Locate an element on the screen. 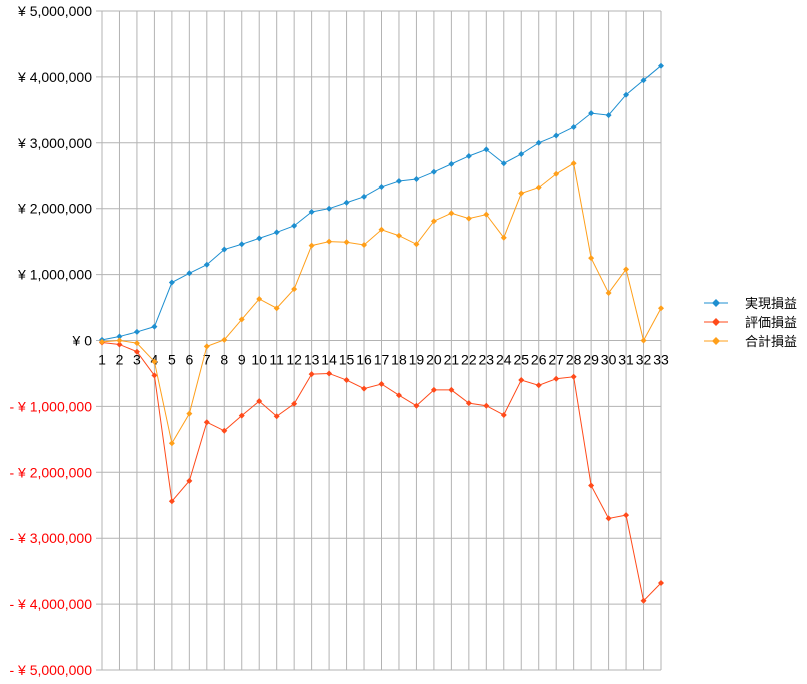  x-tick-label: 26 is located at coordinates (539, 360).